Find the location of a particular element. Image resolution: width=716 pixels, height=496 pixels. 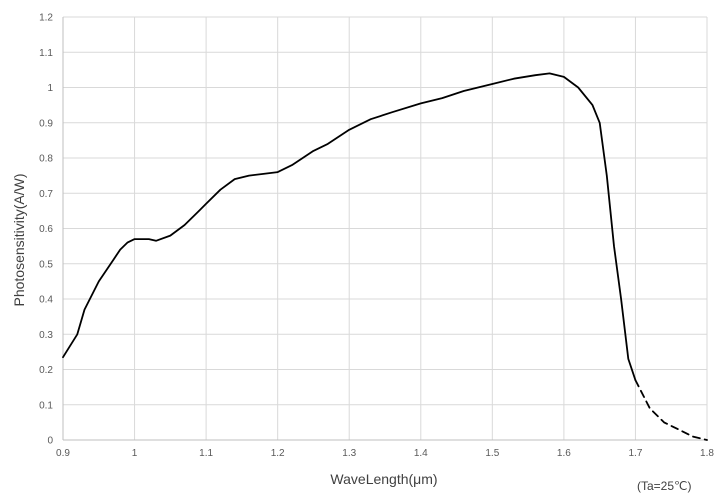

y-tick-label: 1.1 is located at coordinates (46, 53).